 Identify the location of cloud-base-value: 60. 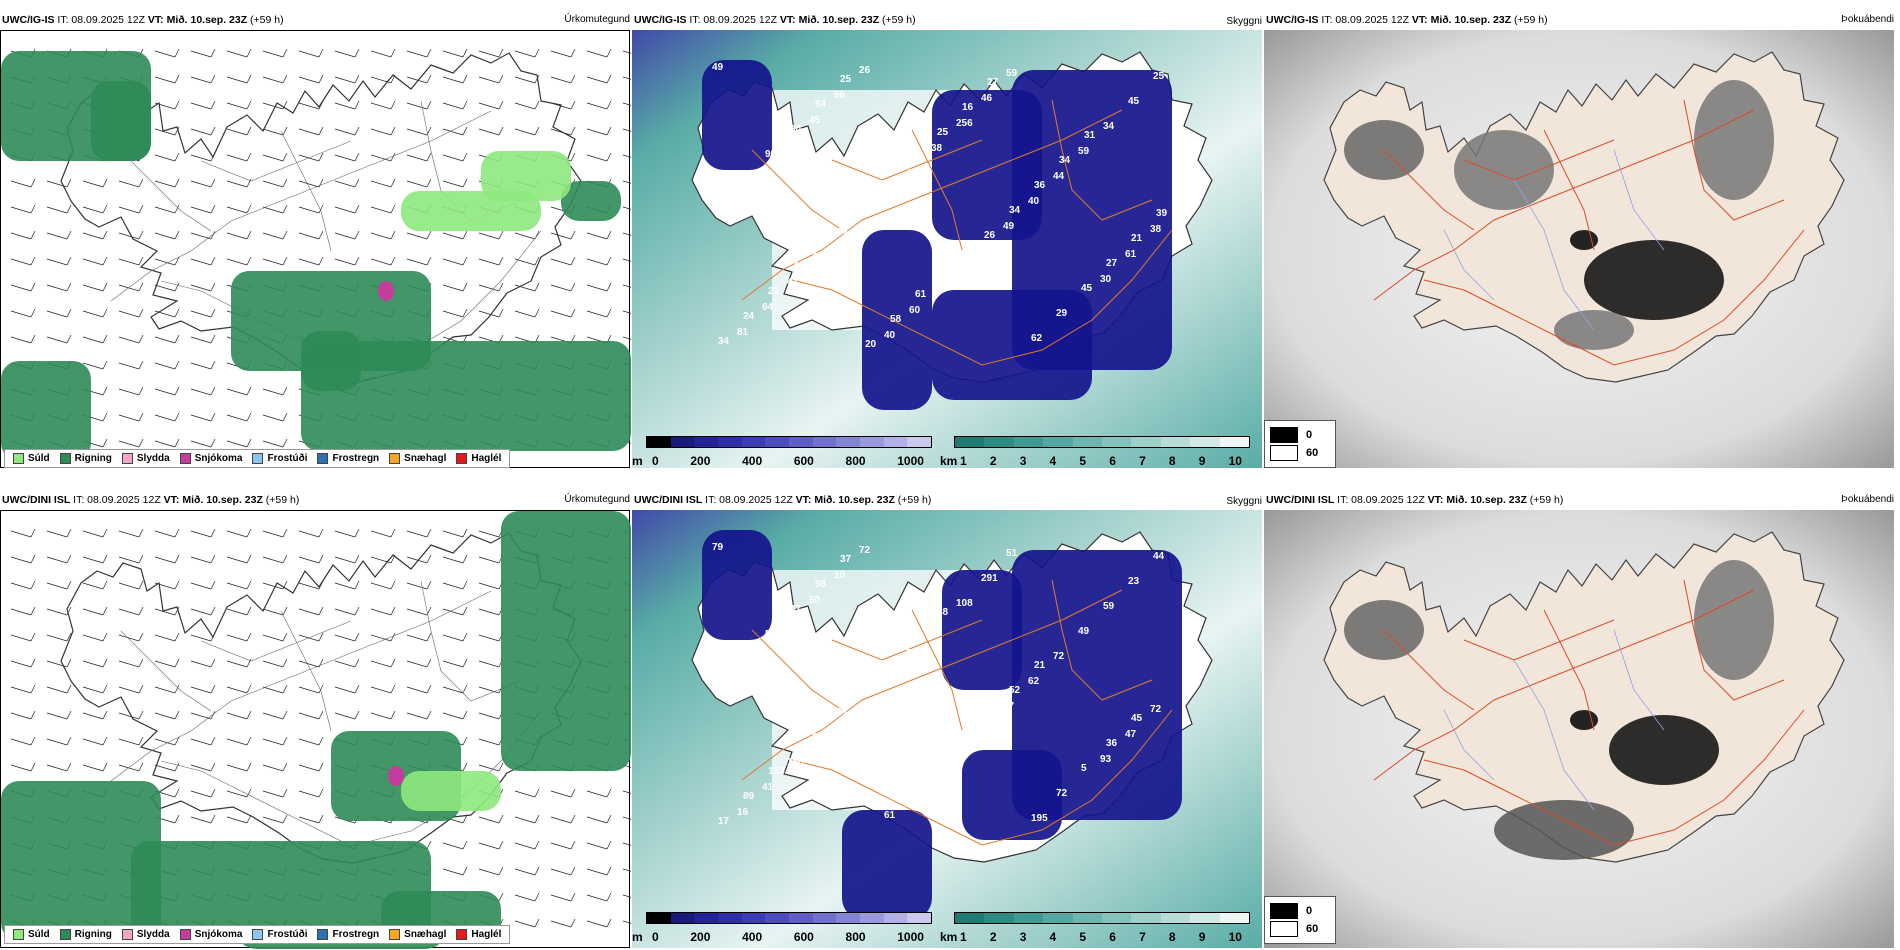
(915, 310).